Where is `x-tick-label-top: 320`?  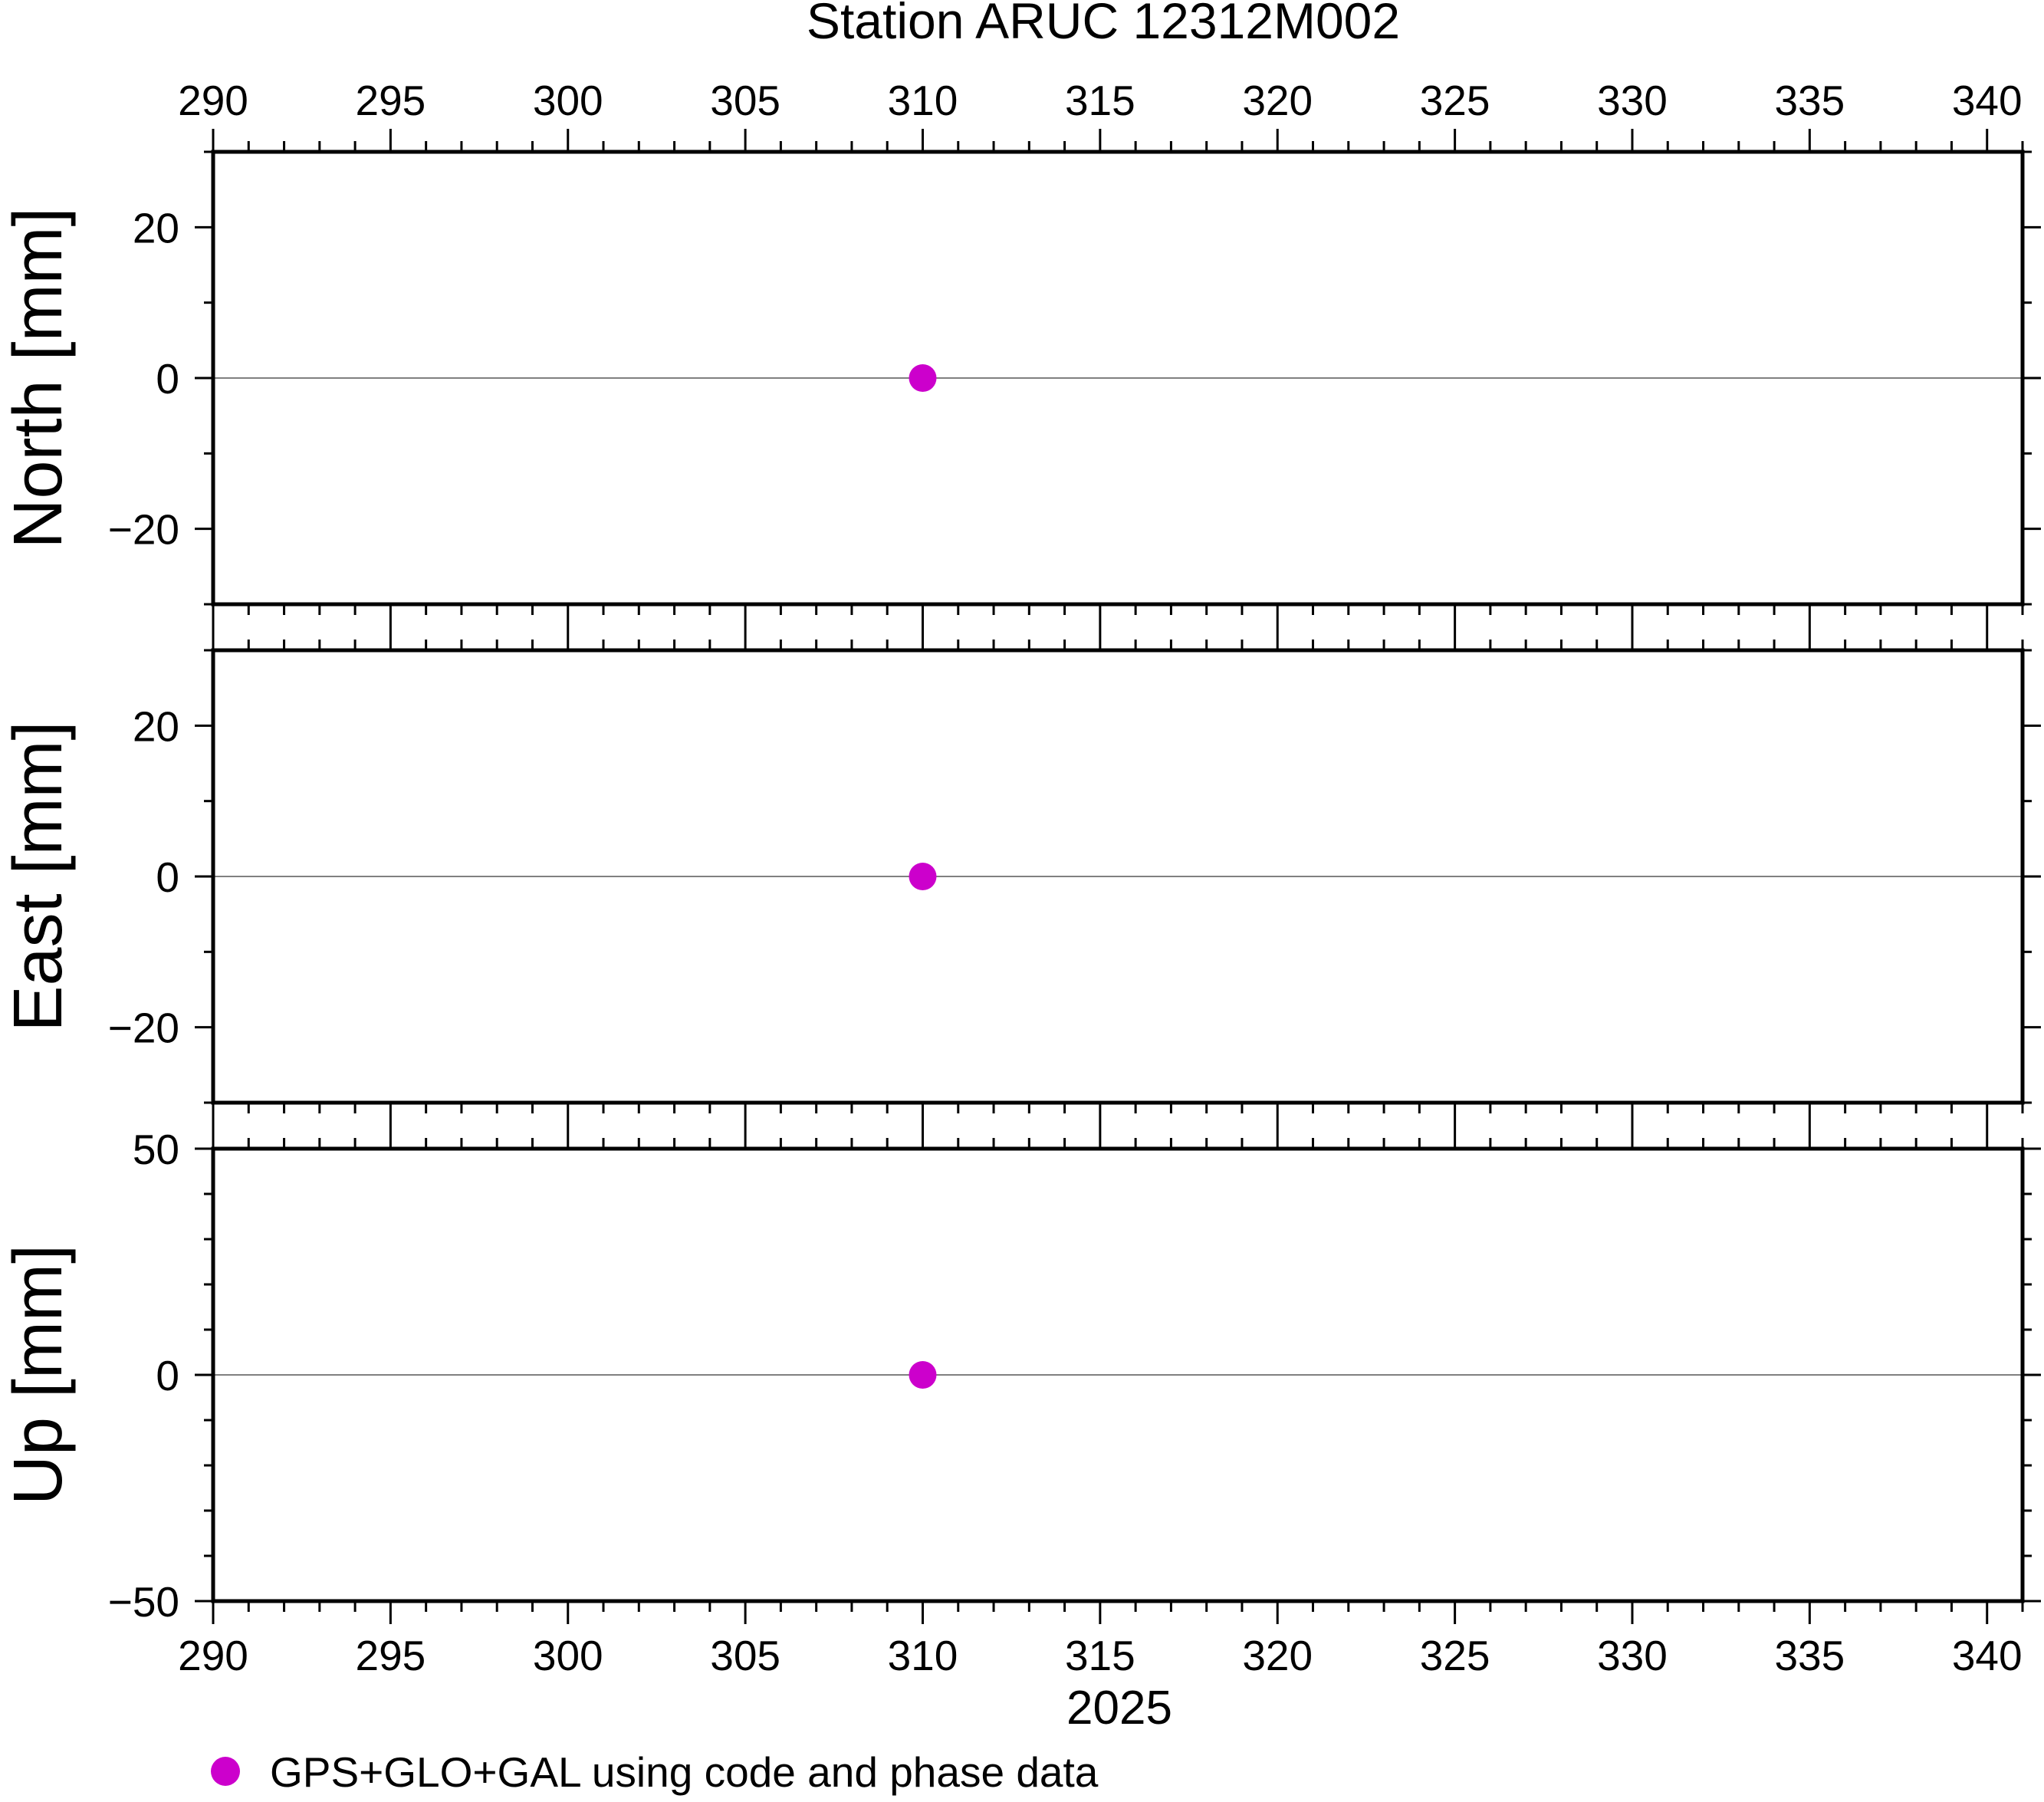
x-tick-label-top: 320 is located at coordinates (1277, 100).